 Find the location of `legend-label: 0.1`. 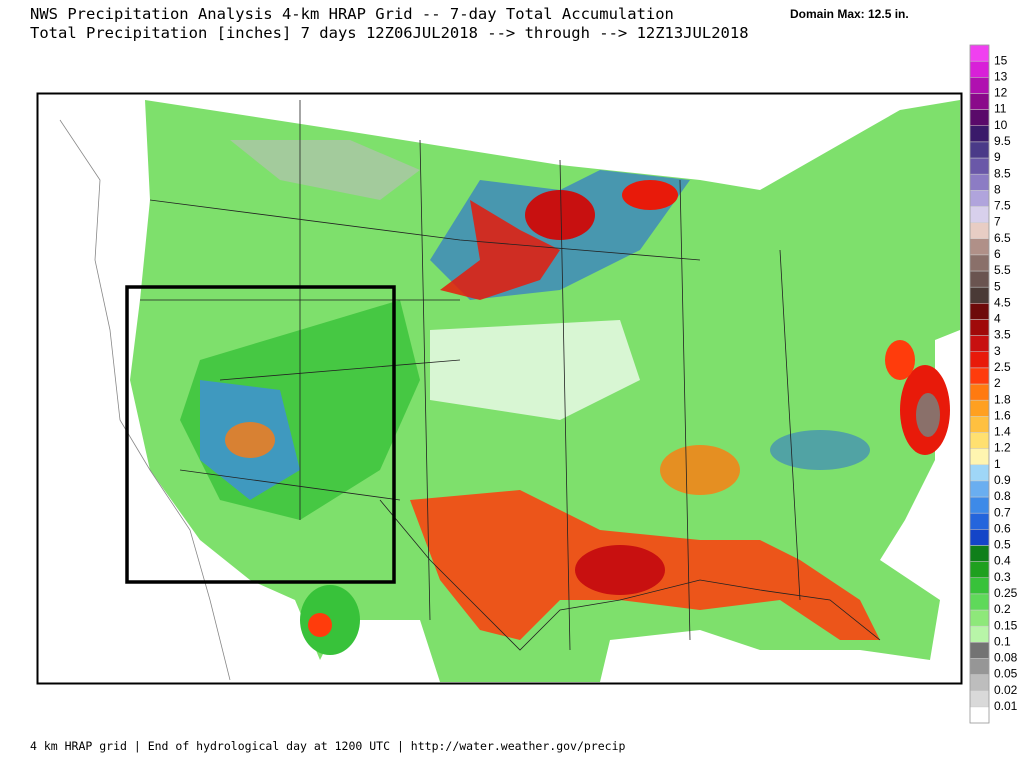

legend-label: 0.1 is located at coordinates (1002, 641).